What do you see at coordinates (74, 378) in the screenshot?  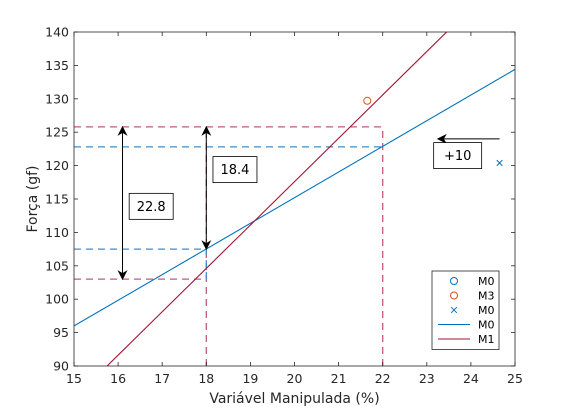 I see `x-tick-label: 15` at bounding box center [74, 378].